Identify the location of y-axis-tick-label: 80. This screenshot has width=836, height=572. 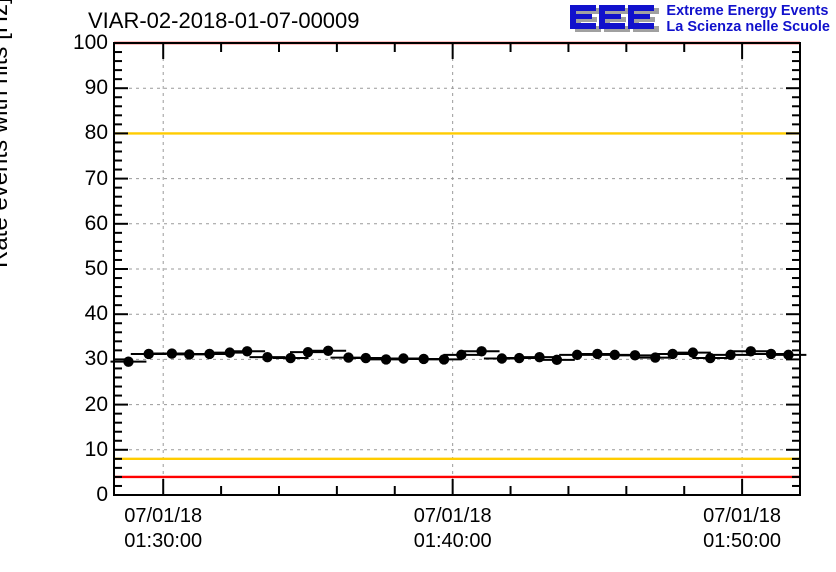
(96, 133).